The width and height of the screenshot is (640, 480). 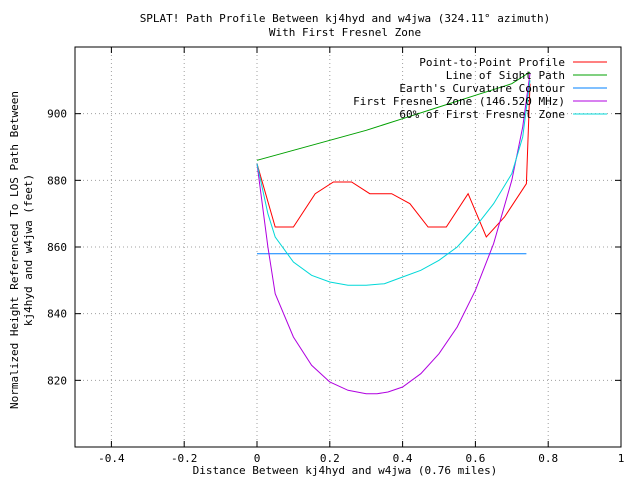 I want to click on x-tick-label: 0, so click(x=257, y=458).